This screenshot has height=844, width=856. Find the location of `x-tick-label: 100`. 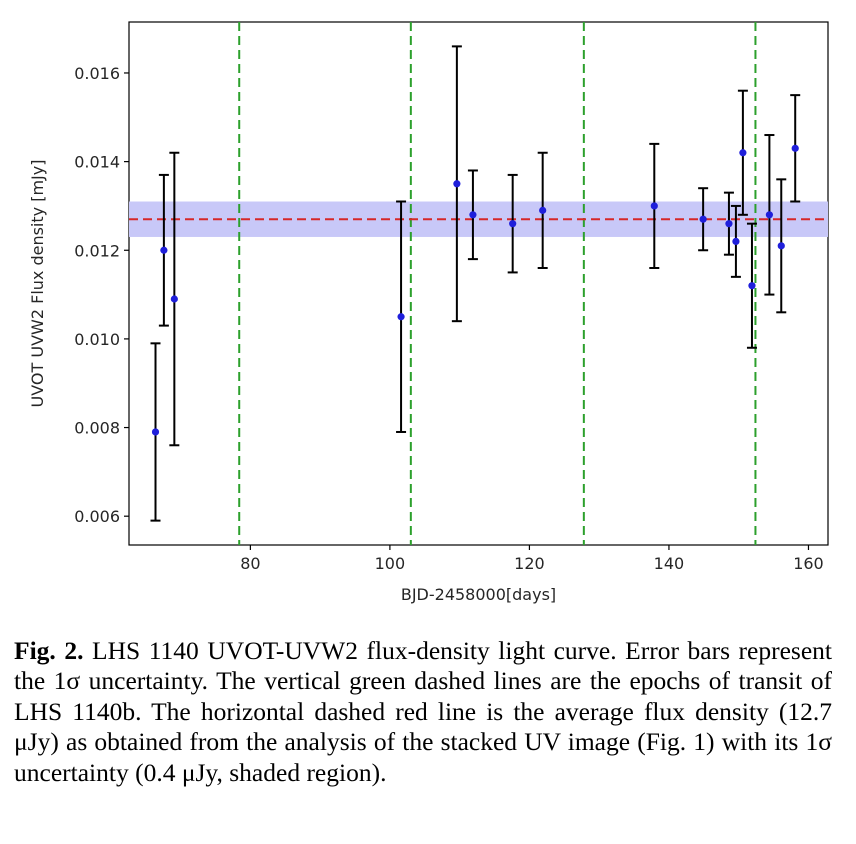

x-tick-label: 100 is located at coordinates (390, 563).